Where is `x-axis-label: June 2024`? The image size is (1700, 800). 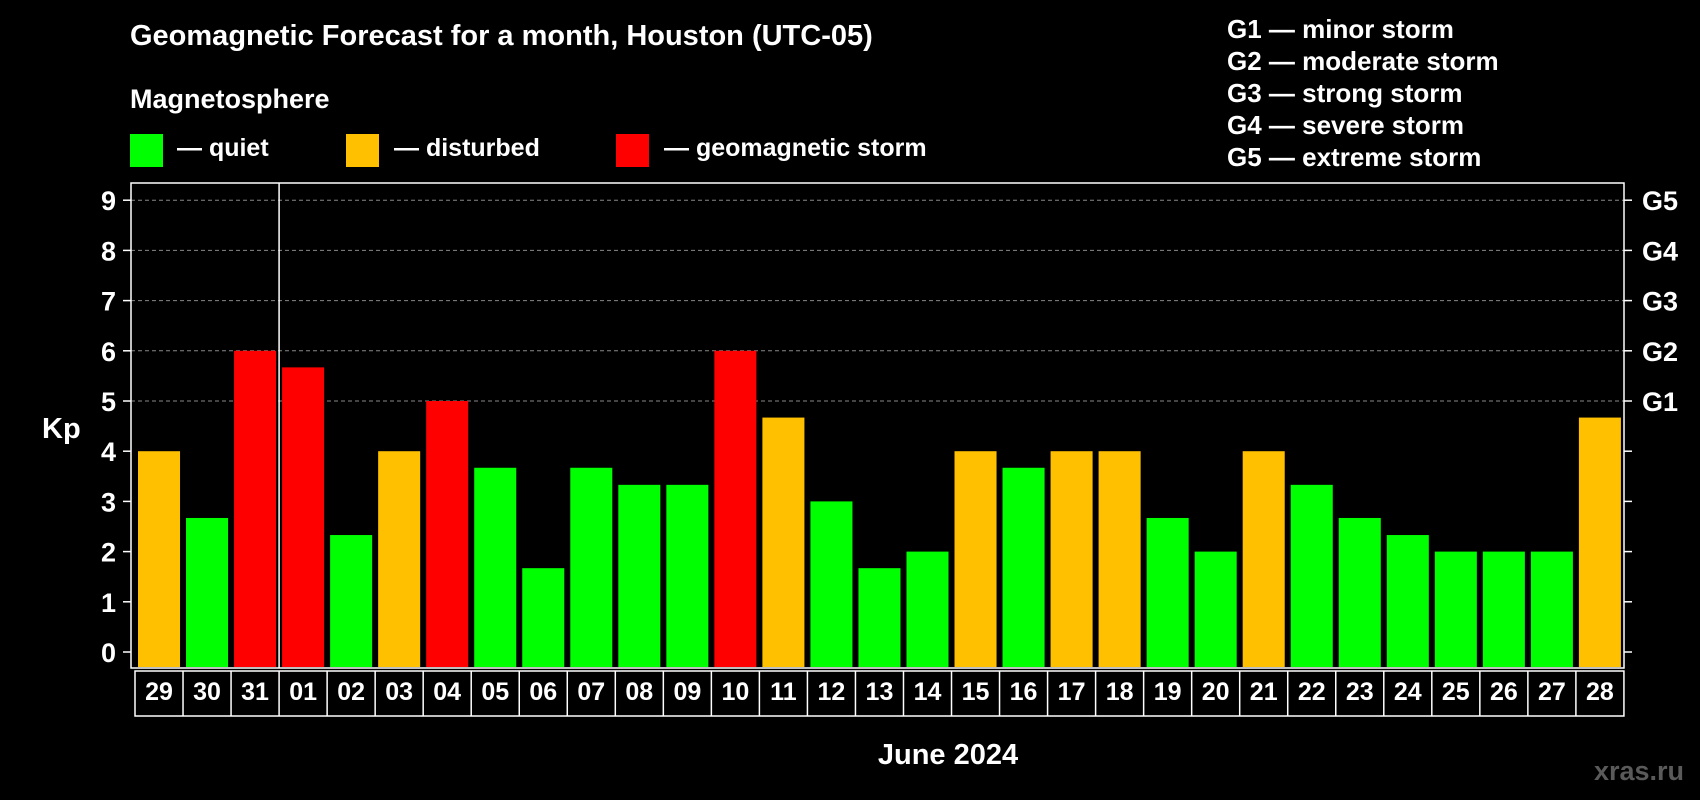
x-axis-label: June 2024 is located at coordinates (948, 755).